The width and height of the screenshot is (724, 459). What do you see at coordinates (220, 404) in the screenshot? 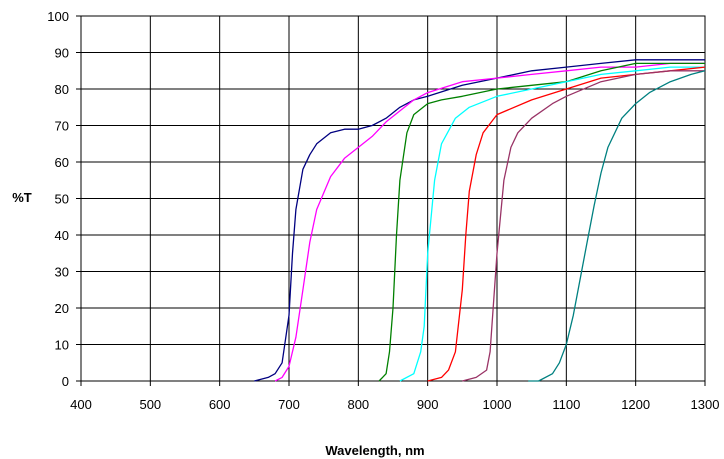
I see `x-tick-label: 600` at bounding box center [220, 404].